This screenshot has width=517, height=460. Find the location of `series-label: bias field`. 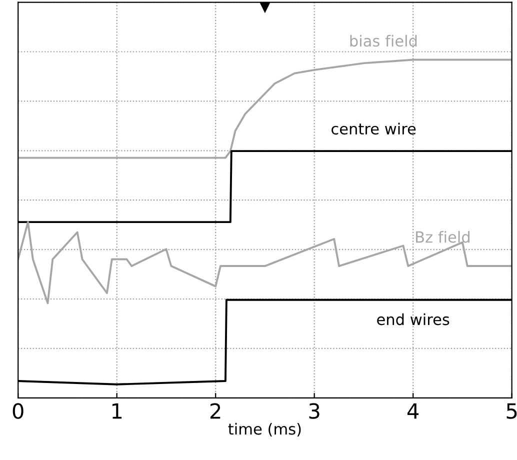

series-label: bias field is located at coordinates (383, 40).